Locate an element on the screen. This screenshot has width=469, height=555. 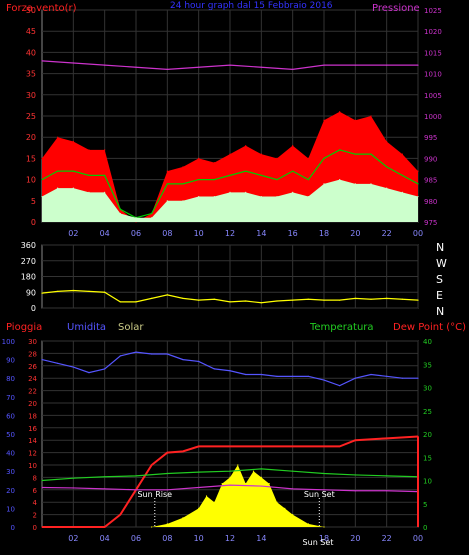
label-pioggia: Pioggia is located at coordinates (24, 327).